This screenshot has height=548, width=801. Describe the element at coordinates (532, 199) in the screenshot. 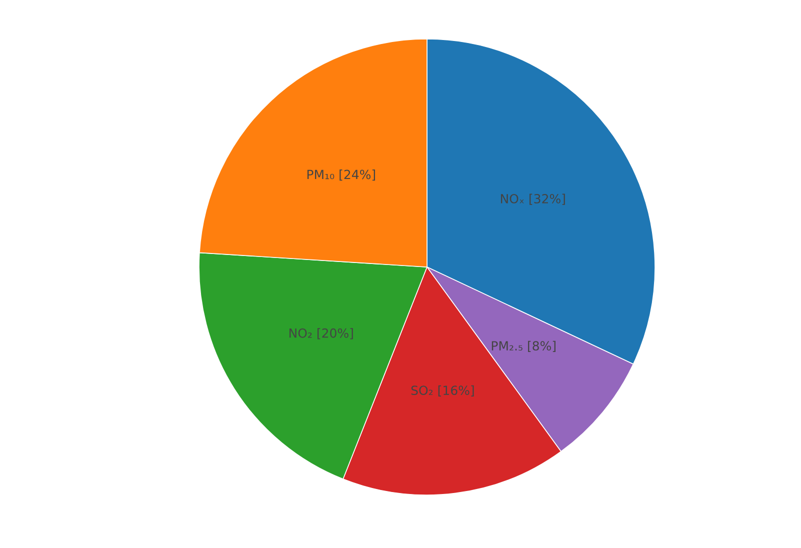

I see `slice-label: NOₓ [32%]` at that location.